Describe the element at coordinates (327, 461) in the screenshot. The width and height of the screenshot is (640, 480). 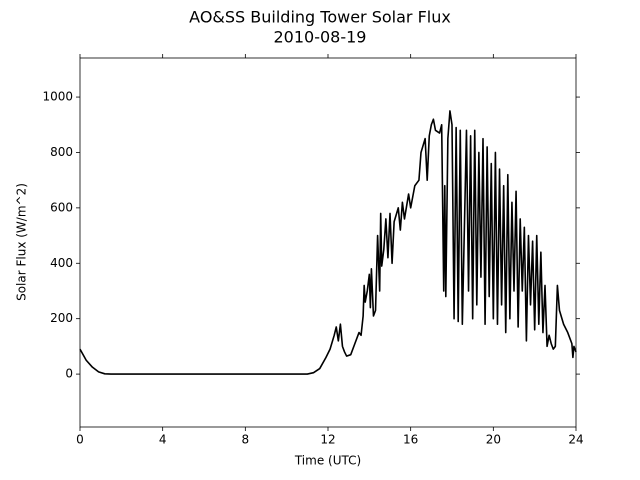
I see `x-axis-label: Time (UTC)` at that location.